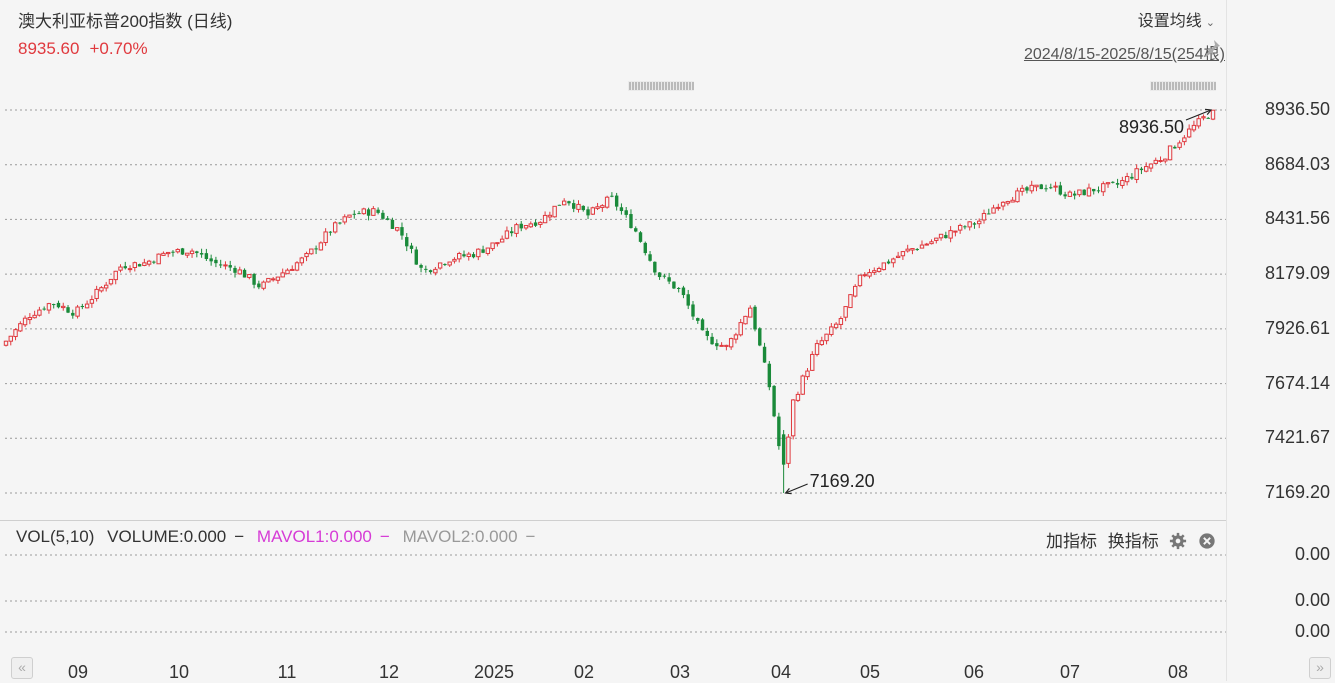 The image size is (1335, 683). Describe the element at coordinates (1176, 19) in the screenshot. I see `ma-setting-button: 设置均线 ⌄` at that location.